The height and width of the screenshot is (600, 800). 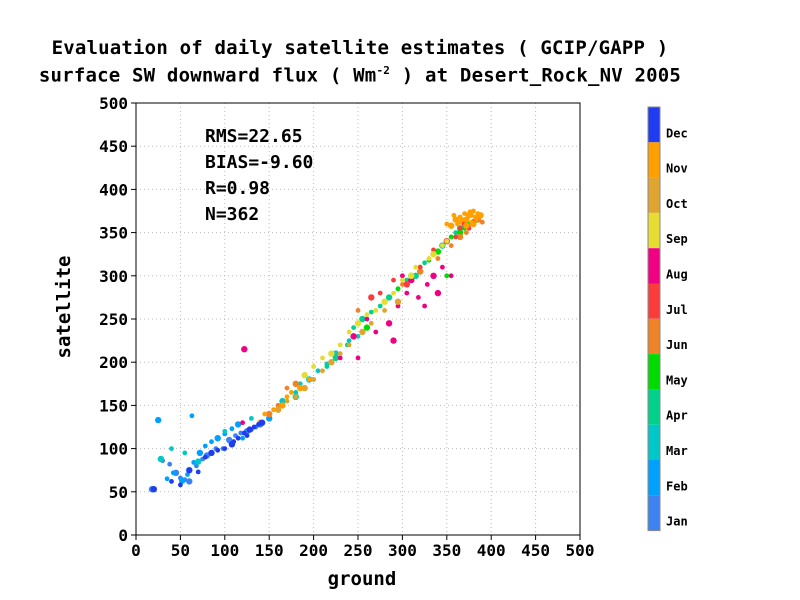 What do you see at coordinates (677, 345) in the screenshot?
I see `legend-label-jun: Jun` at bounding box center [677, 345].